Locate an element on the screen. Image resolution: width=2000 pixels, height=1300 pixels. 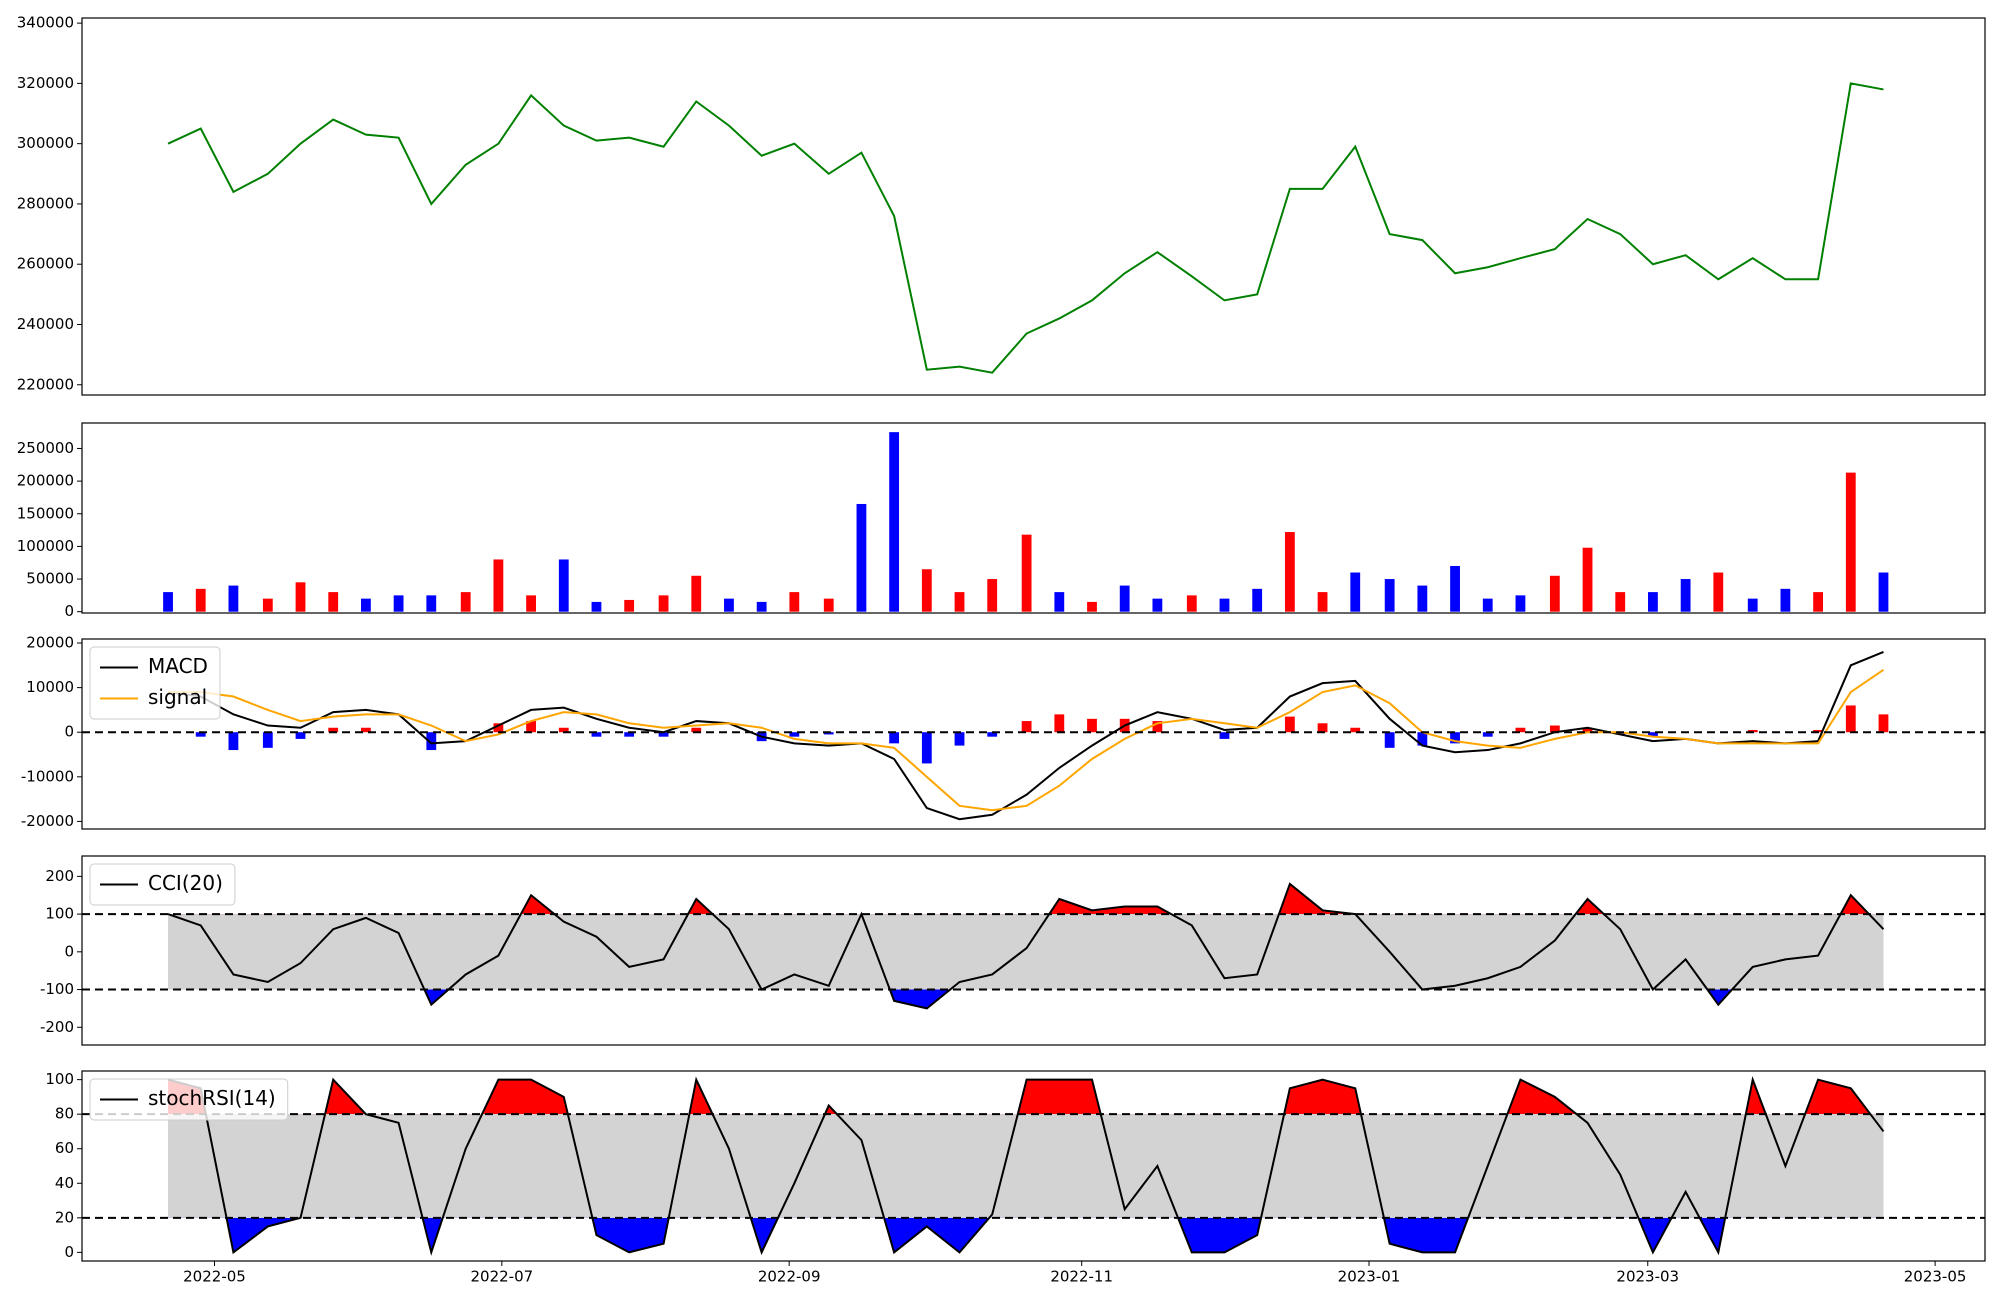
y-tick-label: 200000 is located at coordinates (45, 481).